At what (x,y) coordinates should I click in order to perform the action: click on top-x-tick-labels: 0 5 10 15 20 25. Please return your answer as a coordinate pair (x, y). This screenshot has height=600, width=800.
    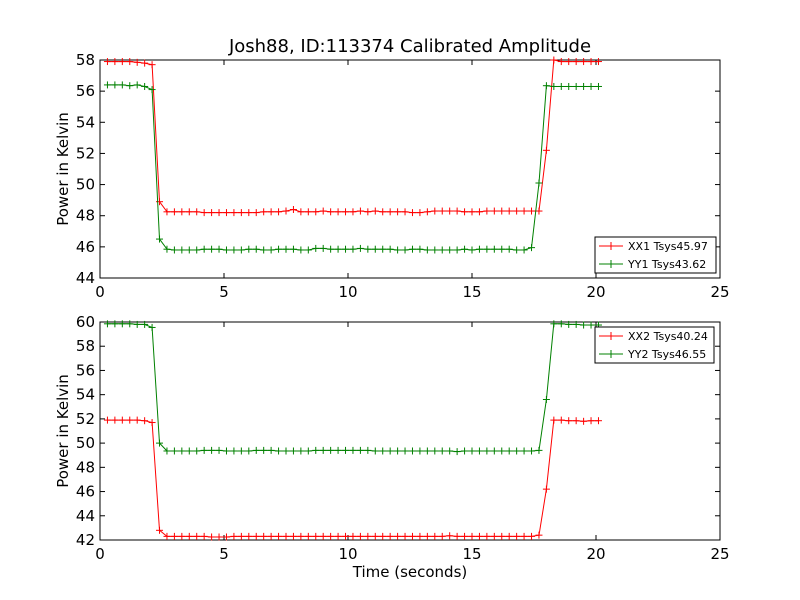
    Looking at the image, I should click on (412, 292).